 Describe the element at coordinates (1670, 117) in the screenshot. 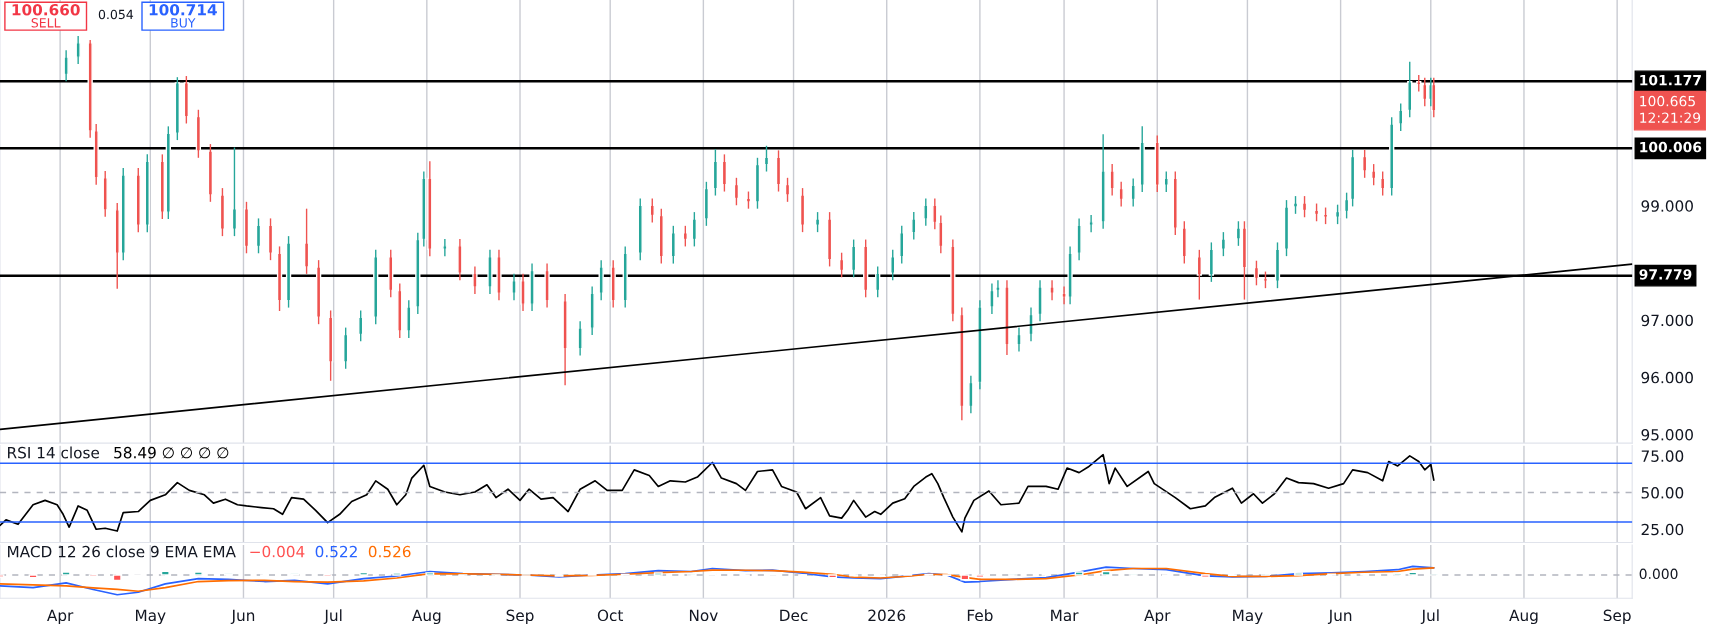

I see `text: 12:21:29` at that location.